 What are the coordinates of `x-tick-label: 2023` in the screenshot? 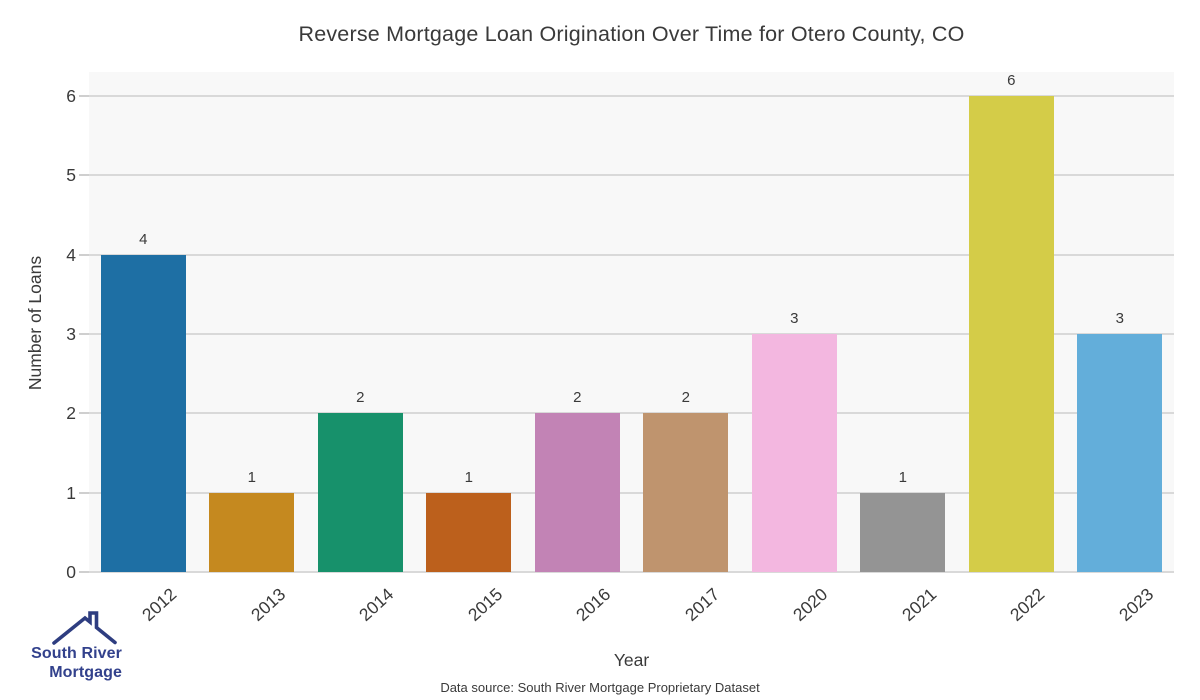 It's located at (1136, 604).